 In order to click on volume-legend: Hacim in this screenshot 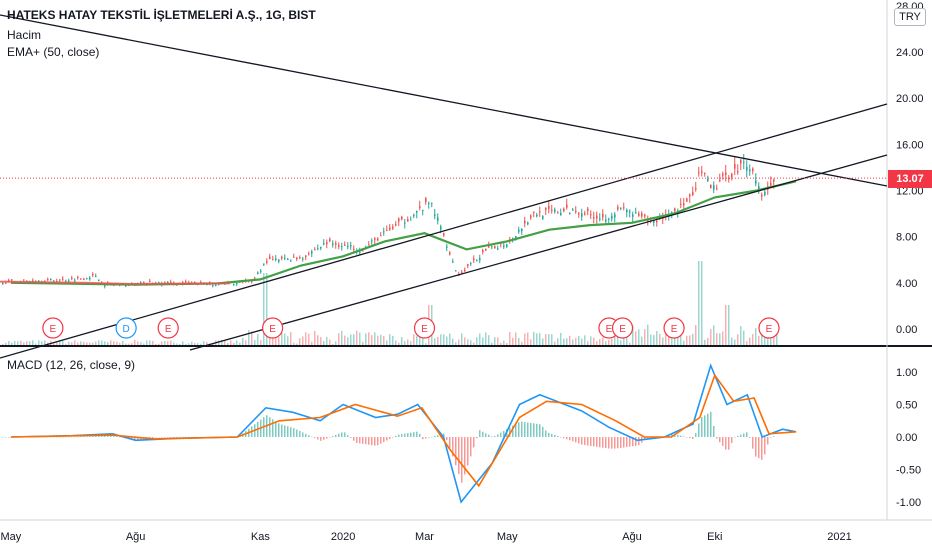, I will do `click(24, 35)`.